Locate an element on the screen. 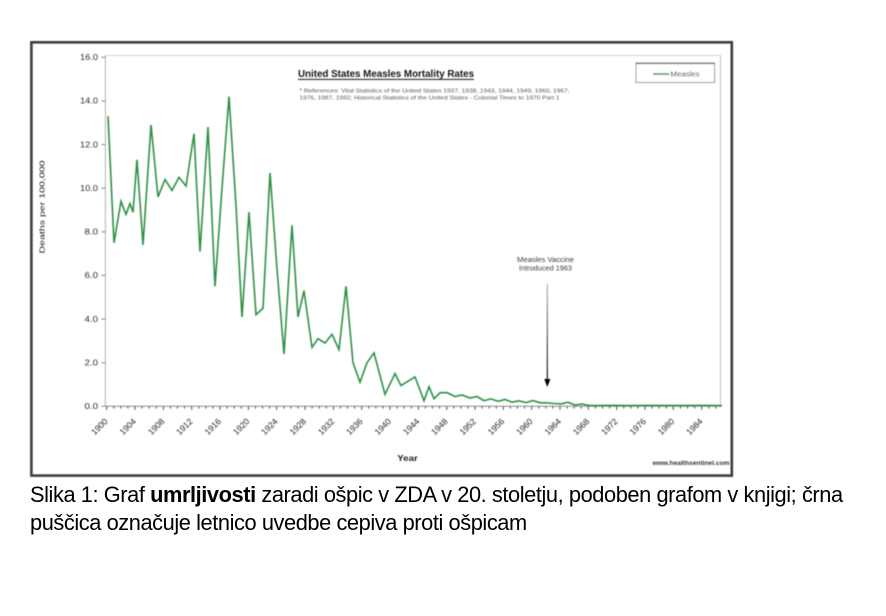  svg-text:United States Measles Mortalit: United States Measles Mortality Rates is located at coordinates (386, 74).